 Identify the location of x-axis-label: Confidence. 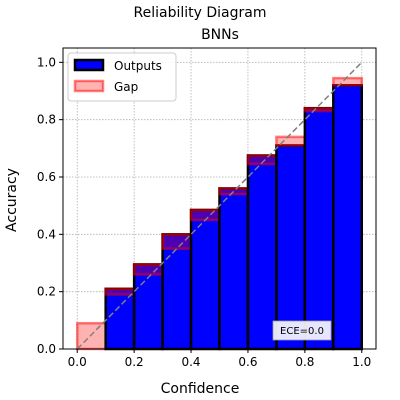
(200, 389).